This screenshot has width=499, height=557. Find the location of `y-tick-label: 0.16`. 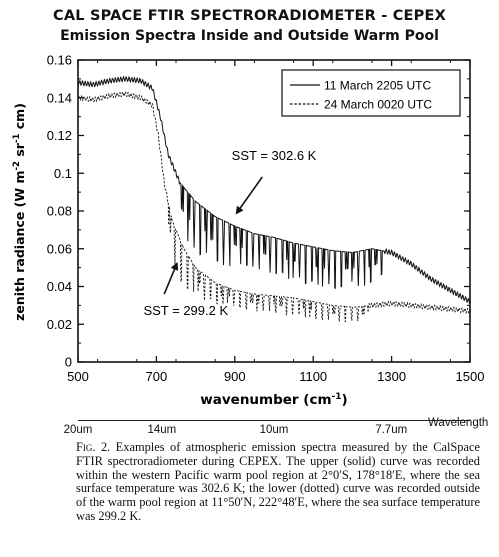

y-tick-label: 0.16 is located at coordinates (59, 60).